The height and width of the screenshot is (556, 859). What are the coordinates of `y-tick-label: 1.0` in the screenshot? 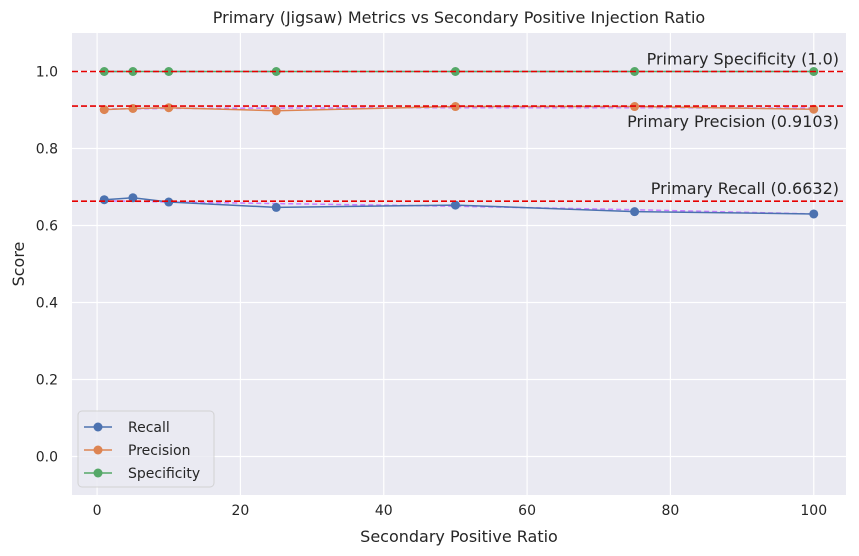 It's located at (47, 73).